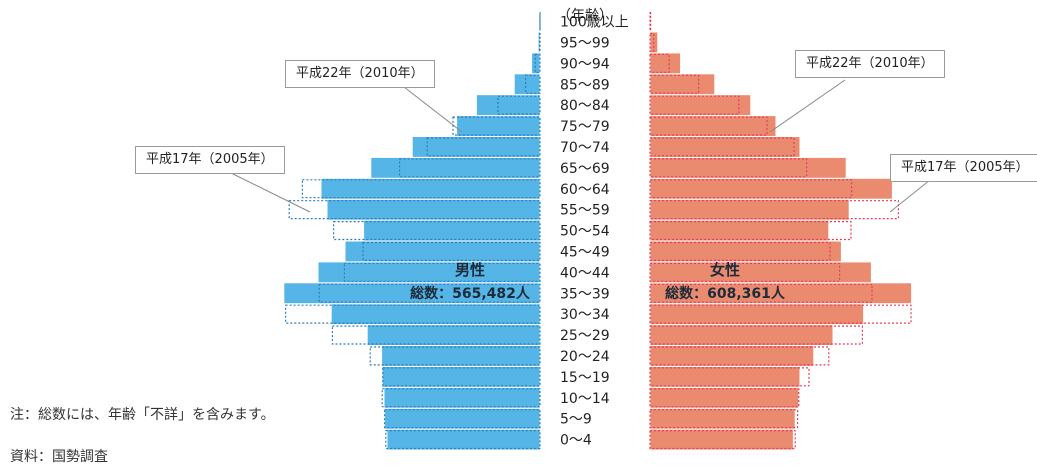 Image resolution: width=1037 pixels, height=468 pixels. What do you see at coordinates (576, 441) in the screenshot?
I see `age-tick-label: 0〜4` at bounding box center [576, 441].